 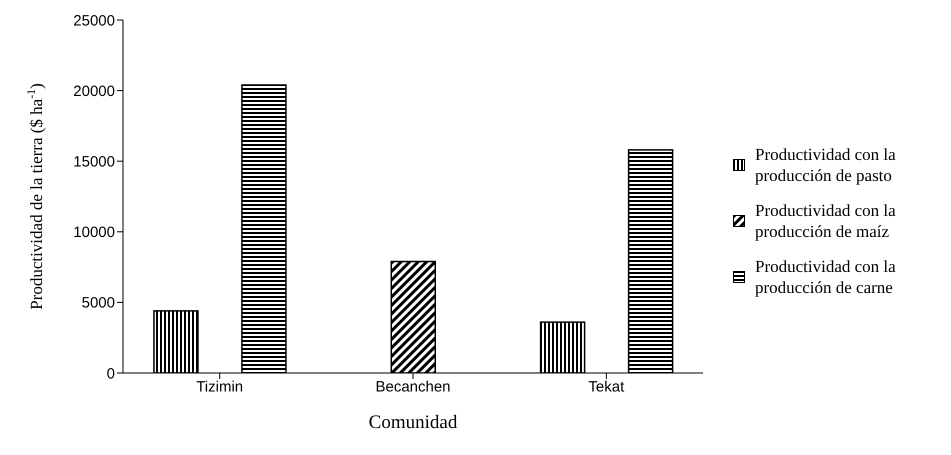 What do you see at coordinates (94, 91) in the screenshot?
I see `y-tick-label: 20000` at bounding box center [94, 91].